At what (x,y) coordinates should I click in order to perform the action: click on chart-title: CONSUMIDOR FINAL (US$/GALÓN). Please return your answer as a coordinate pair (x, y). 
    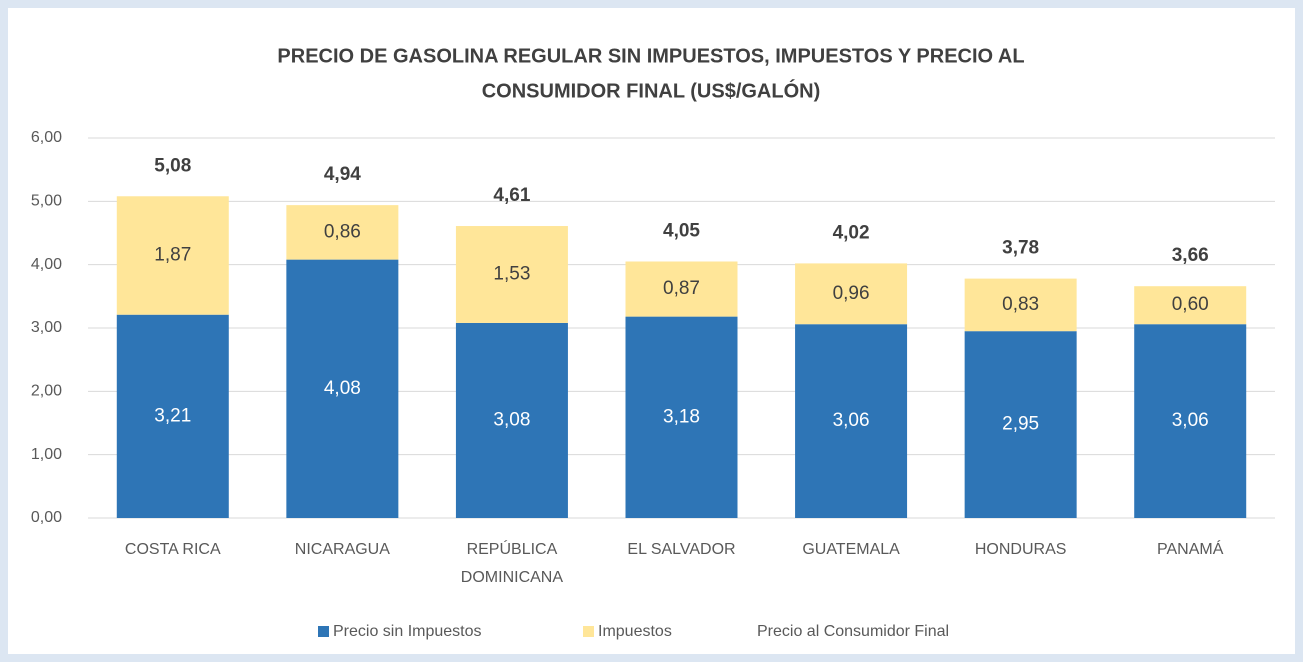
    Looking at the image, I should click on (651, 90).